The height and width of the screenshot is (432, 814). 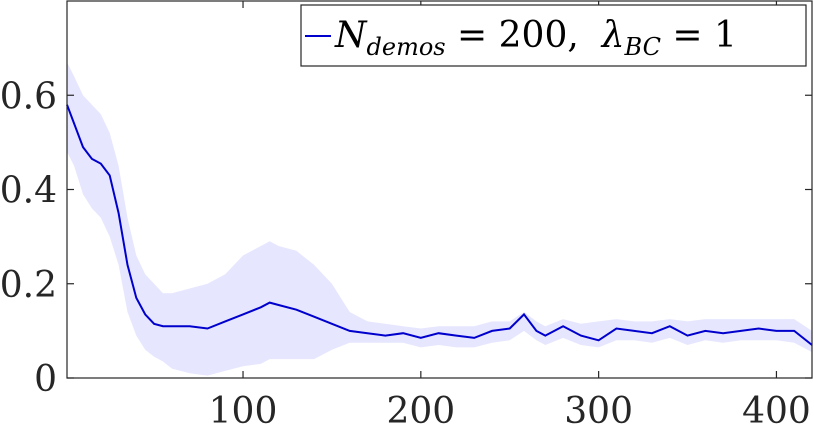 I want to click on legend-sub-bc: BC, so click(x=642, y=47).